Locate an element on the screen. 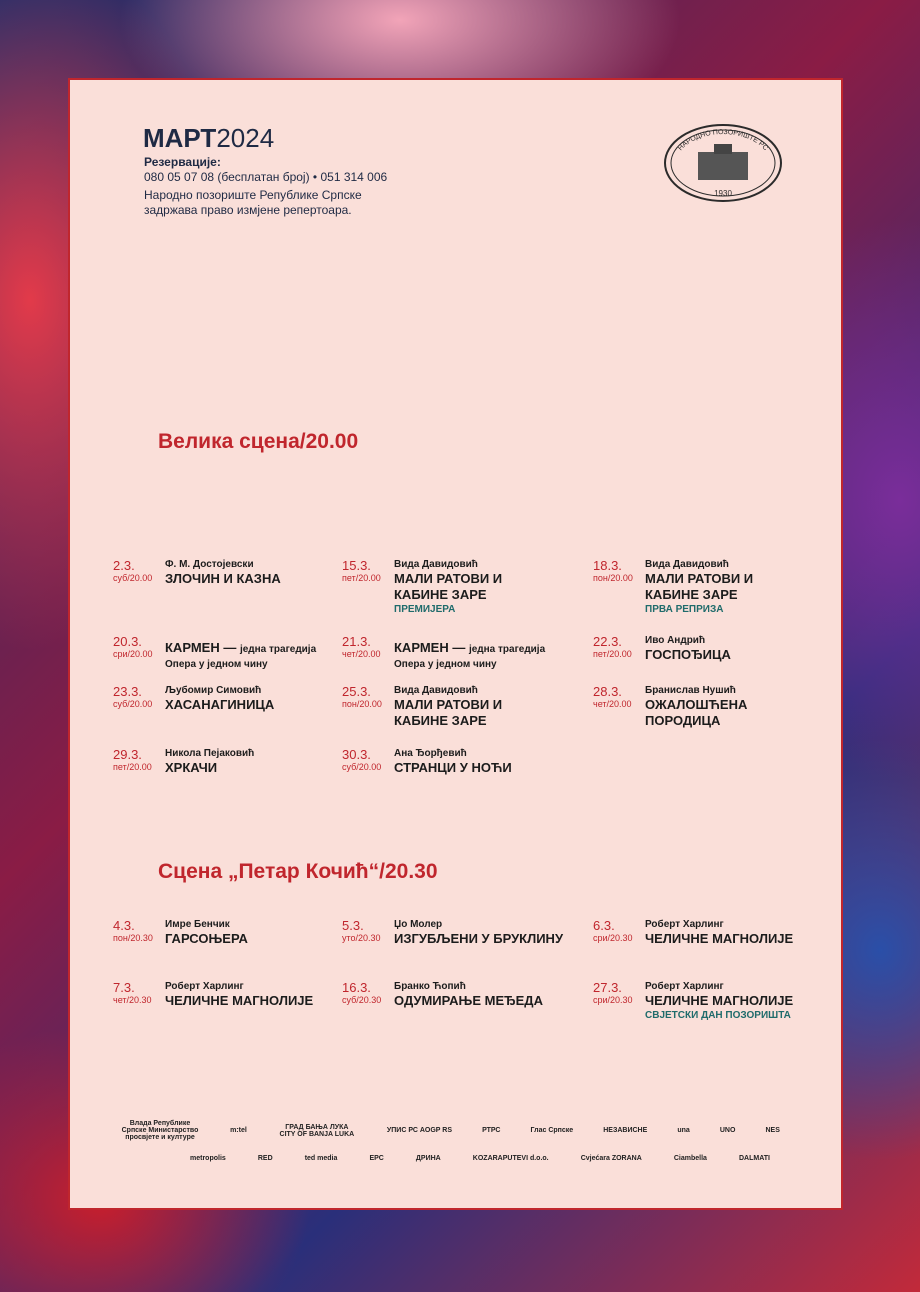 This screenshot has height=1292, width=920. event-title-text: ИЗГУБЉЕНИ У БРУКЛИНУ is located at coordinates (479, 938).